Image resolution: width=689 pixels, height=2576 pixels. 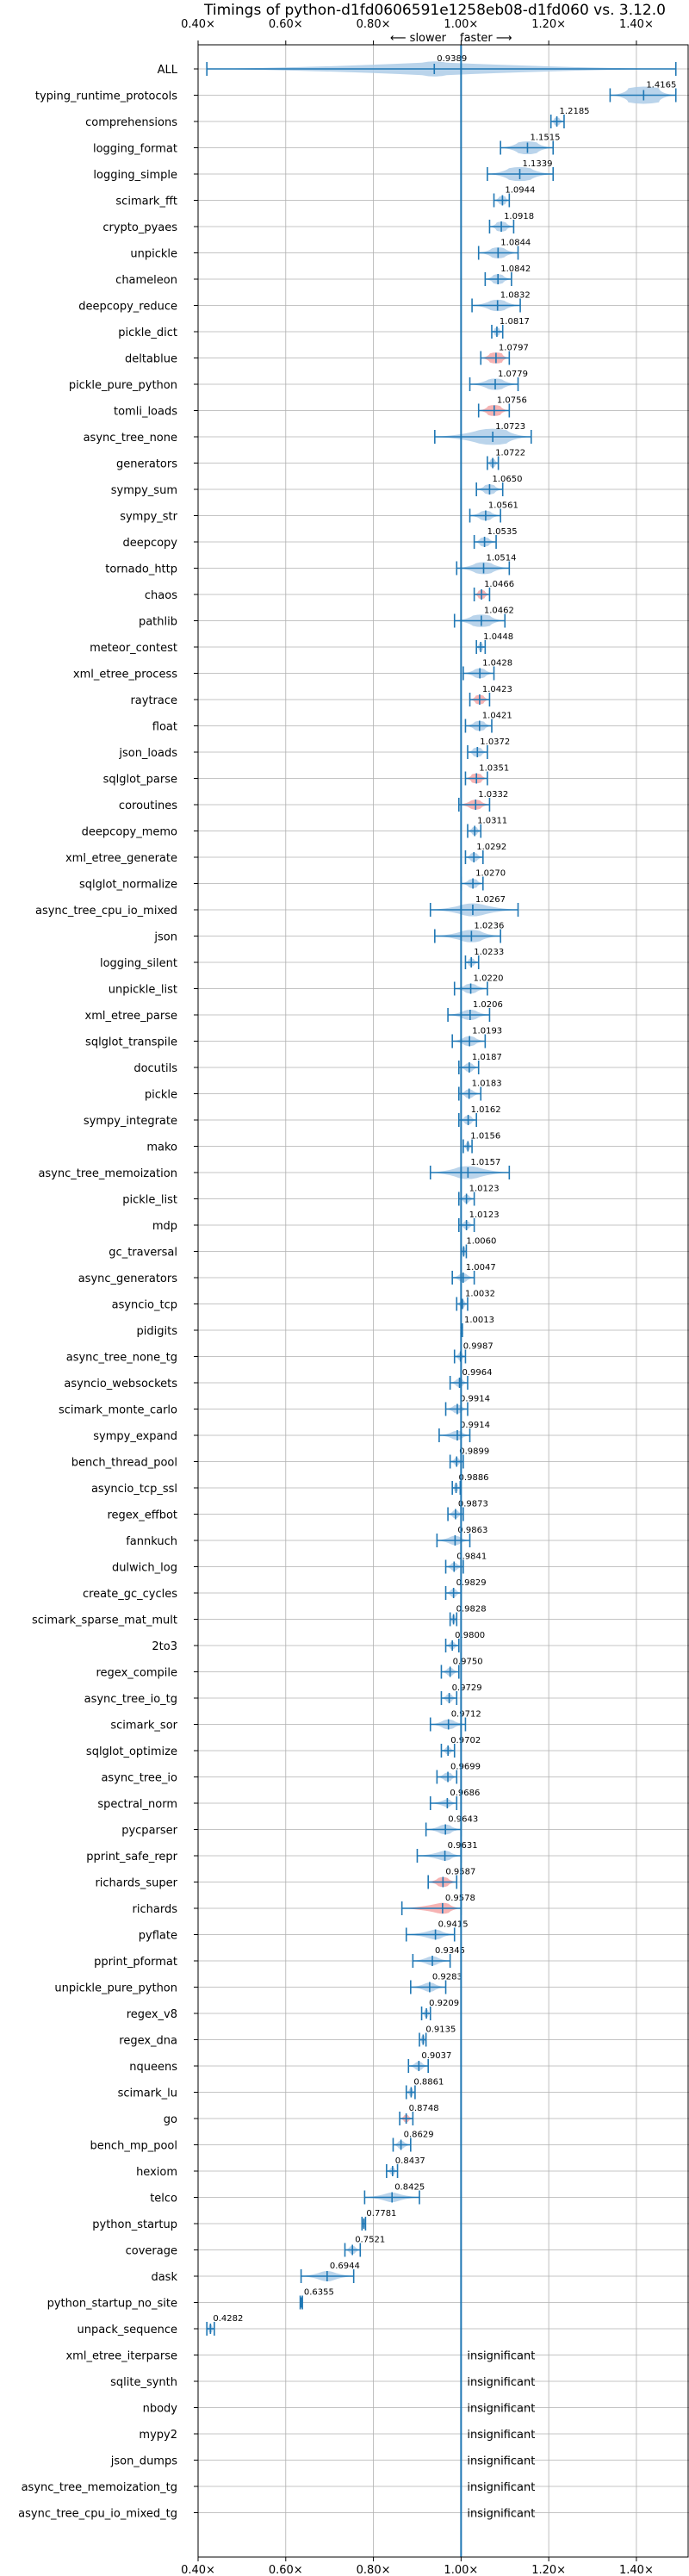 What do you see at coordinates (512, 401) in the screenshot?
I see `value-label: 1.0756` at bounding box center [512, 401].